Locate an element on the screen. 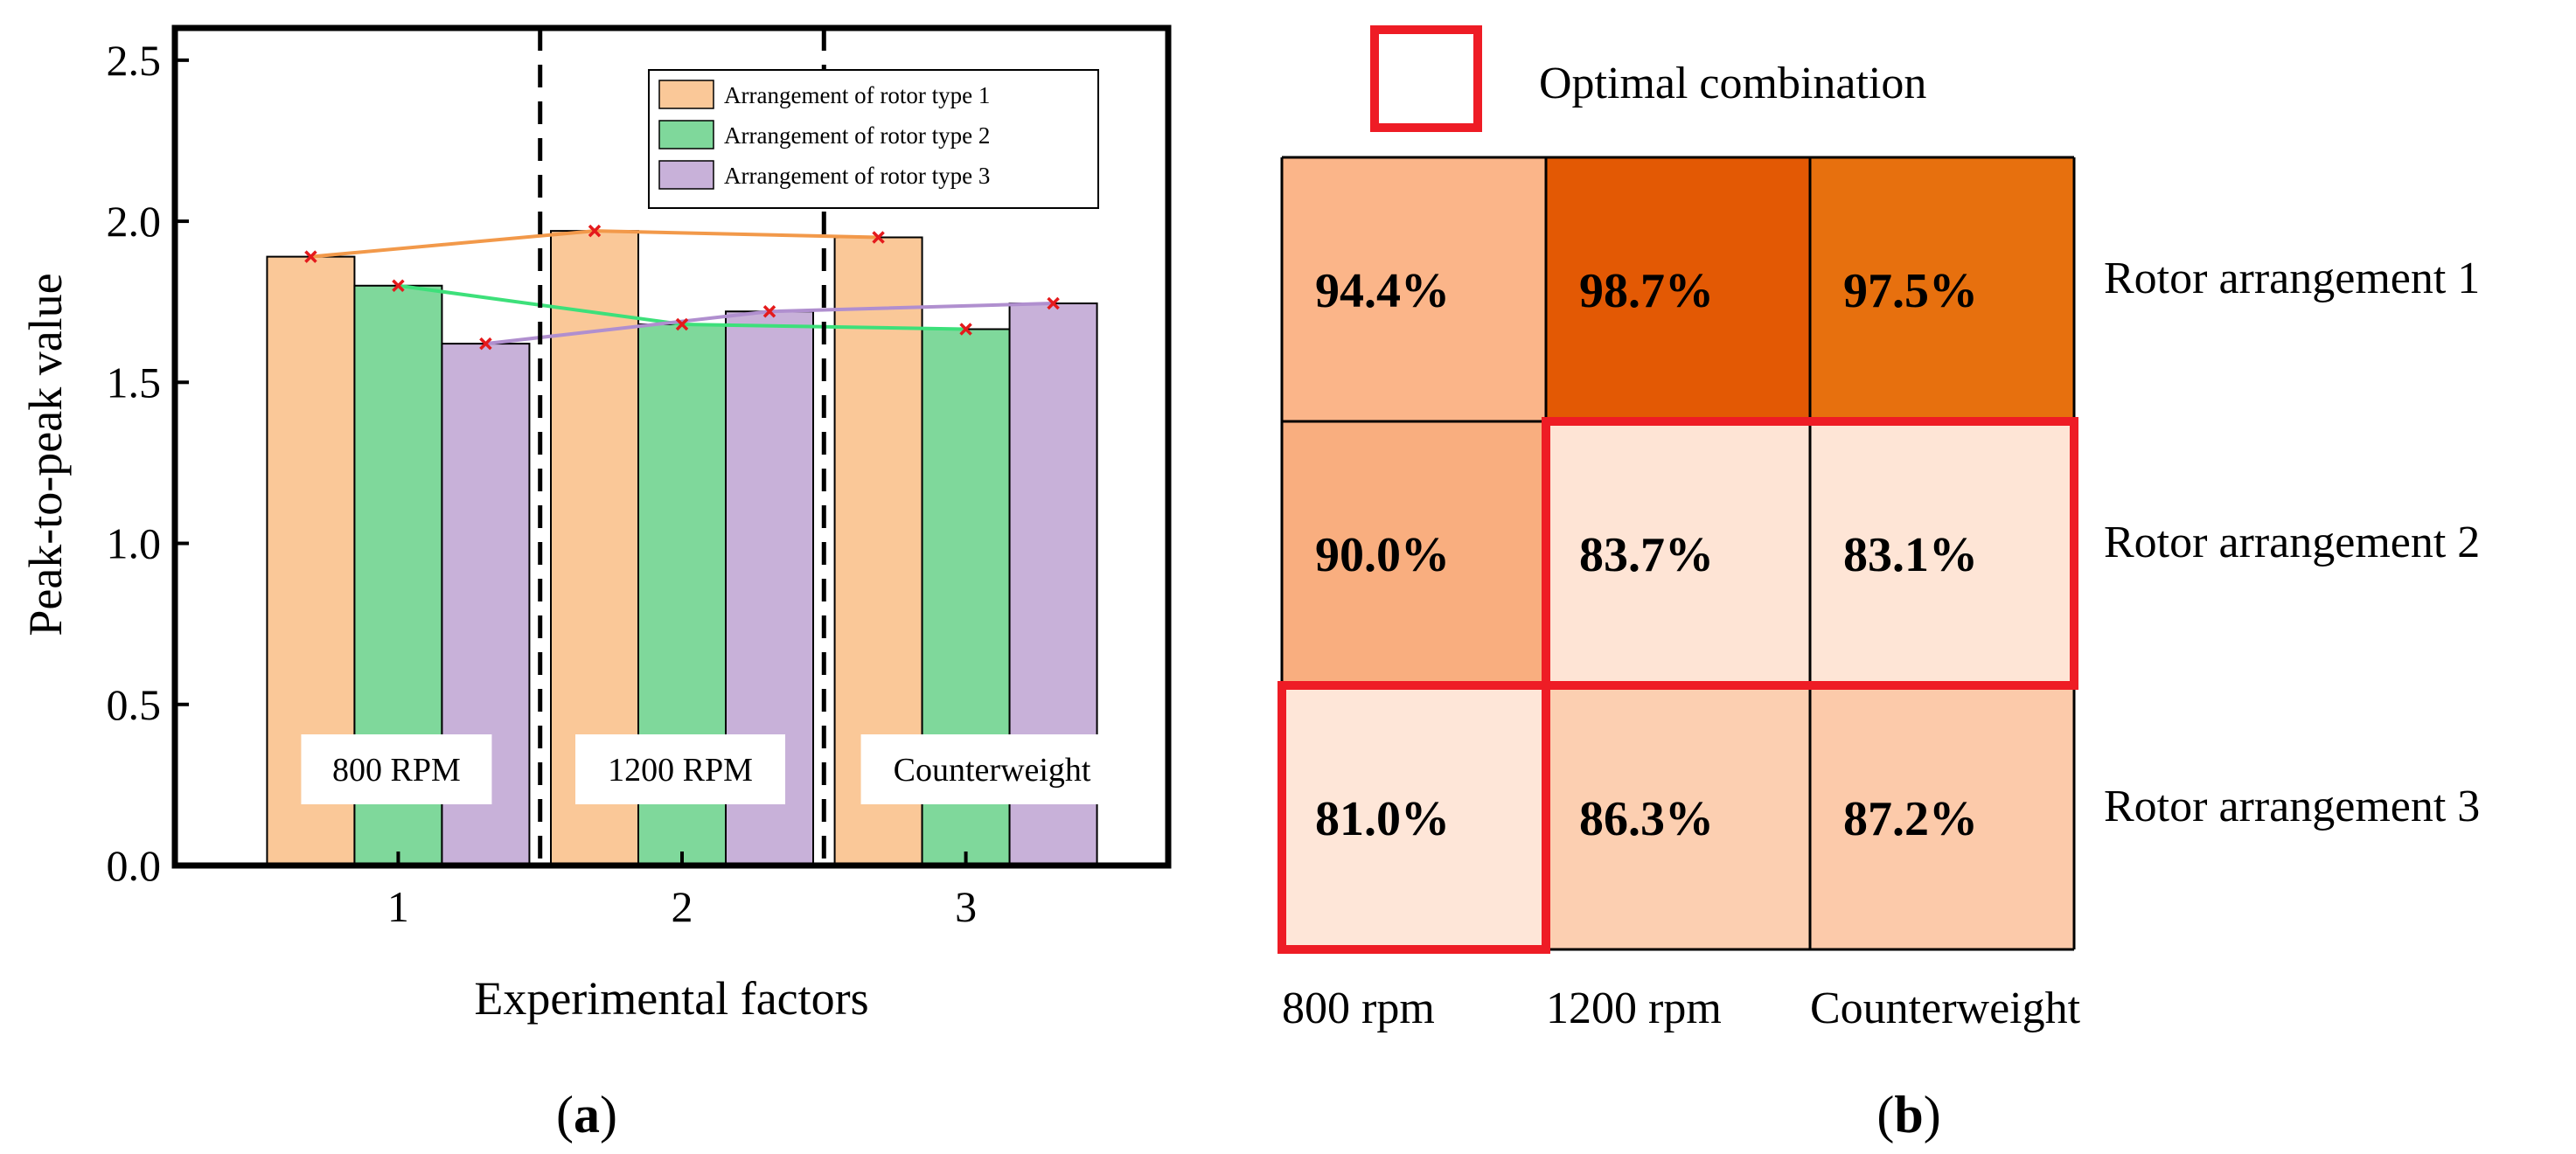 The height and width of the screenshot is (1154, 2576). y-tick-label-1: 0.0 is located at coordinates (134, 865).